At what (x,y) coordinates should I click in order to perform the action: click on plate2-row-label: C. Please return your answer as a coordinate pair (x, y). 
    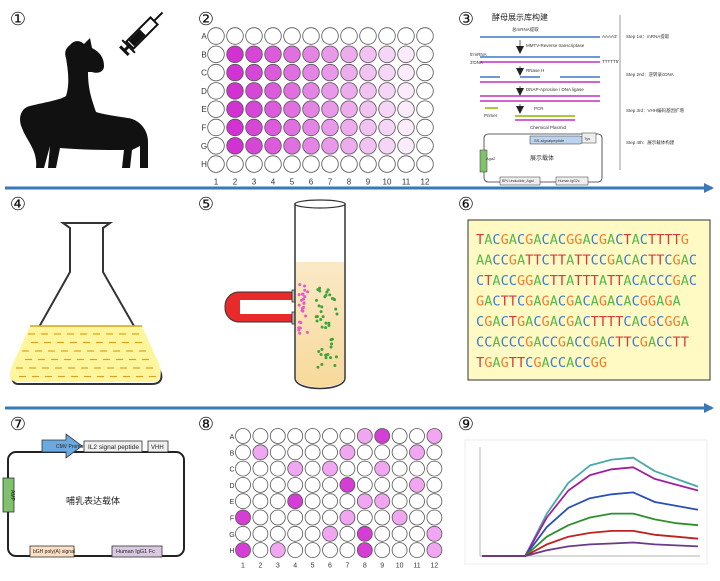
    Looking at the image, I should click on (204, 73).